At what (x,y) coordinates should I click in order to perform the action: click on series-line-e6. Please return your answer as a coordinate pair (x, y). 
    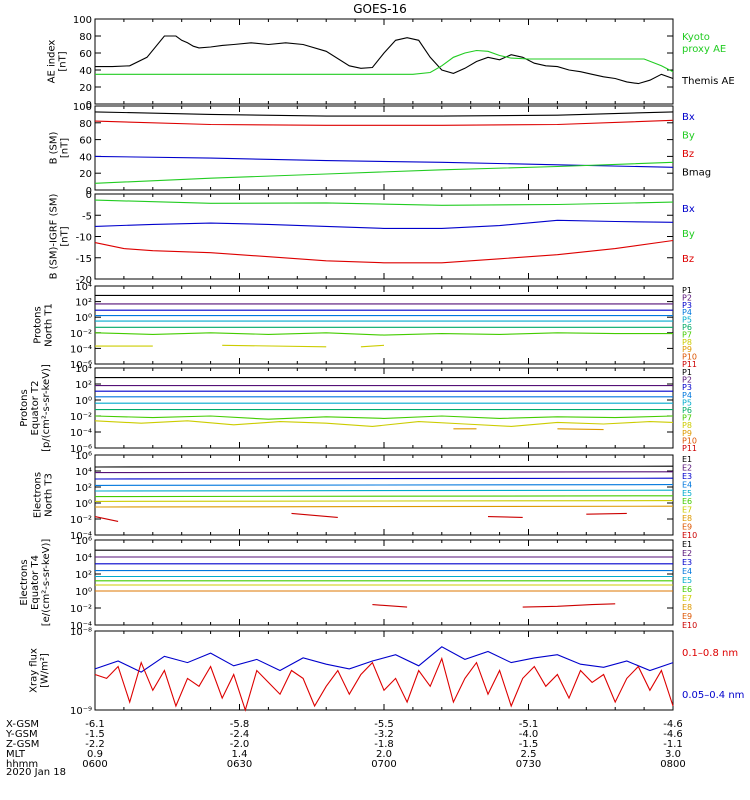
    Looking at the image, I should click on (384, 496).